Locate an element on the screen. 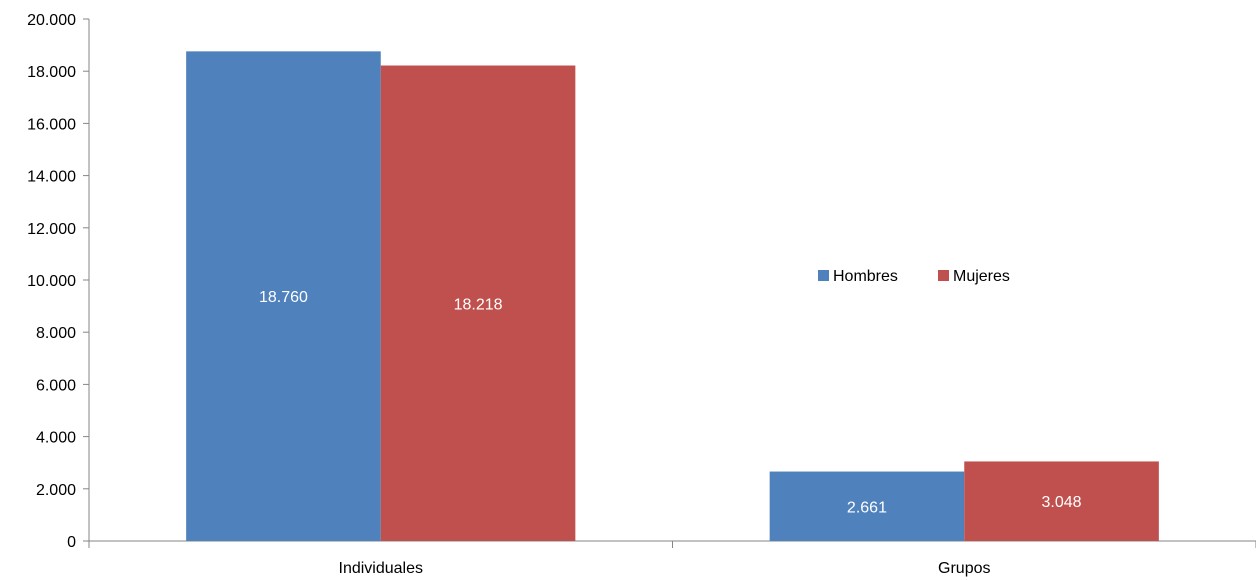 The height and width of the screenshot is (580, 1256). y-tick-label: 20.000 is located at coordinates (51, 20).